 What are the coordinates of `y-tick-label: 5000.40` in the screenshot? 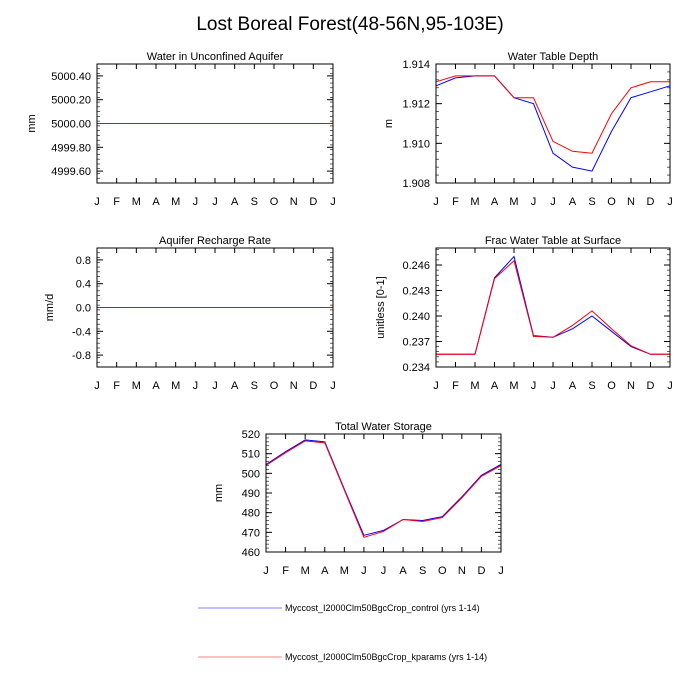 It's located at (71, 77).